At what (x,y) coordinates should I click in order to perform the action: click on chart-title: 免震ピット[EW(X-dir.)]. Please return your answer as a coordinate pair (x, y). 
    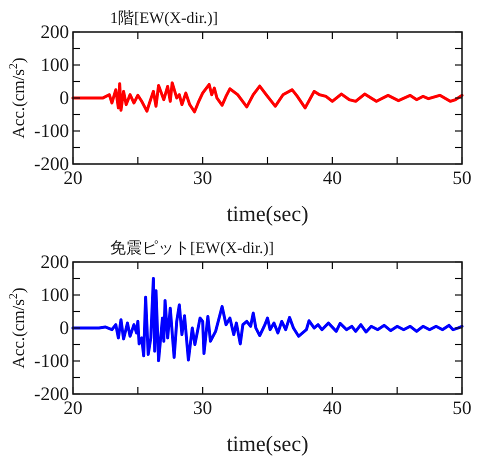
    Looking at the image, I should click on (192, 248).